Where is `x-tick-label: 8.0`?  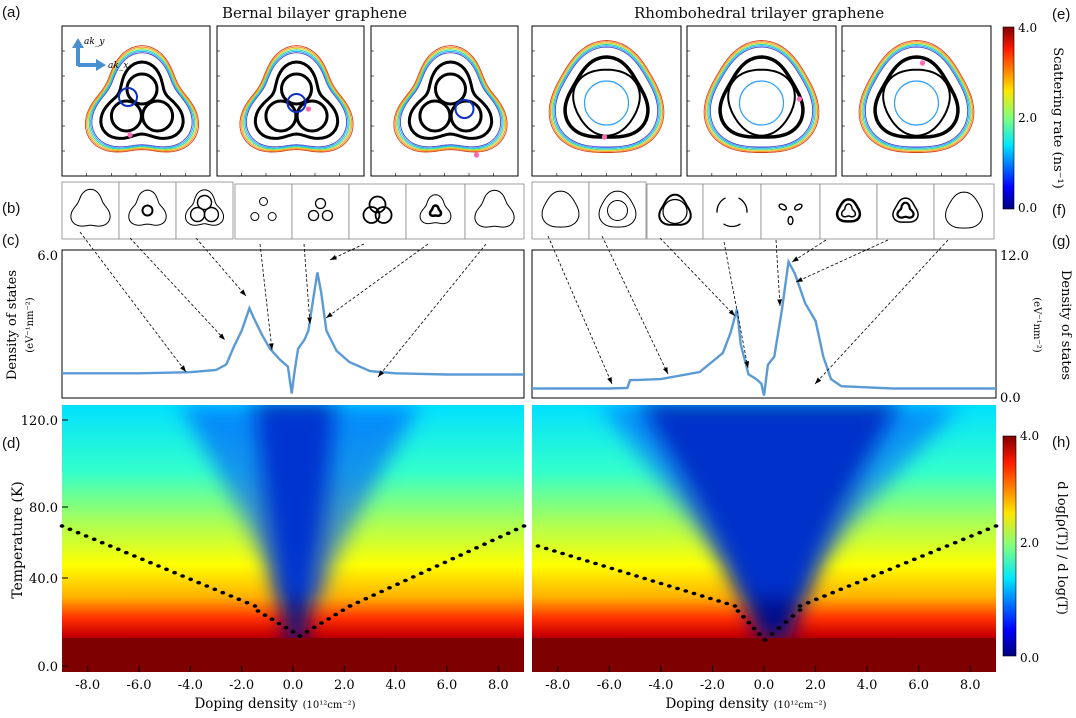 x-tick-label: 8.0 is located at coordinates (970, 685).